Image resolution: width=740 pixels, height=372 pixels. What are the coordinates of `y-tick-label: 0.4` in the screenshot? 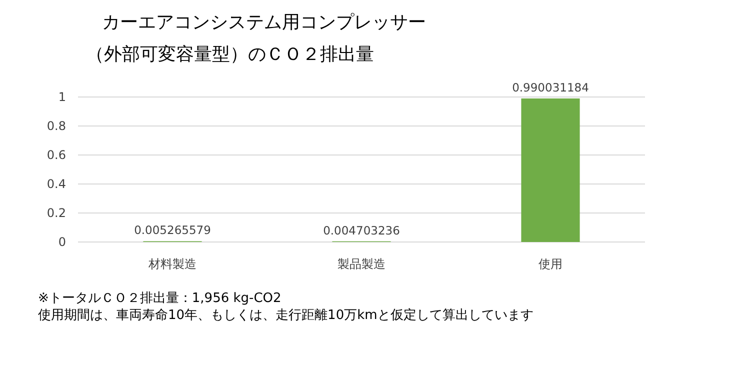 It's located at (56, 184).